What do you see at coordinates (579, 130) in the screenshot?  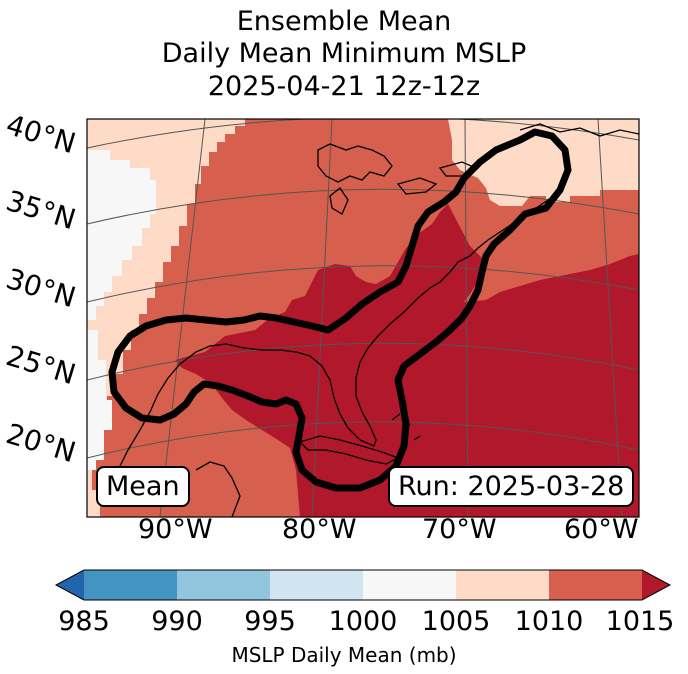 I see `canada-coast` at bounding box center [579, 130].